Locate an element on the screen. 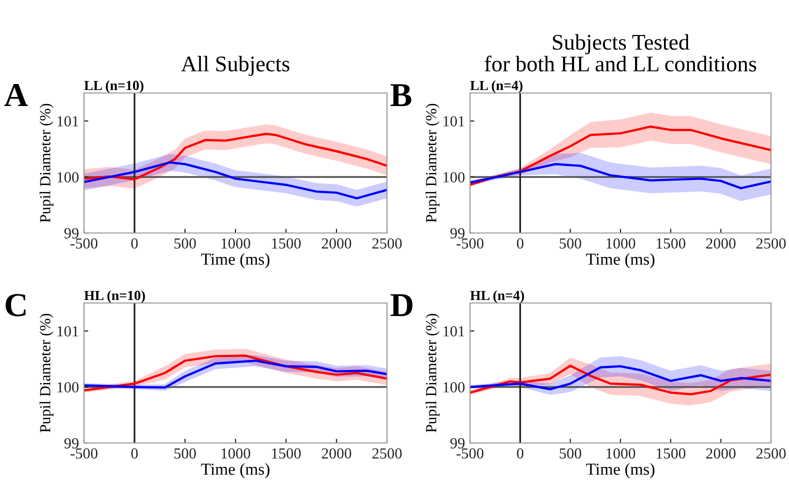 The width and height of the screenshot is (789, 480). chart-title: HL (n=4) is located at coordinates (497, 296).